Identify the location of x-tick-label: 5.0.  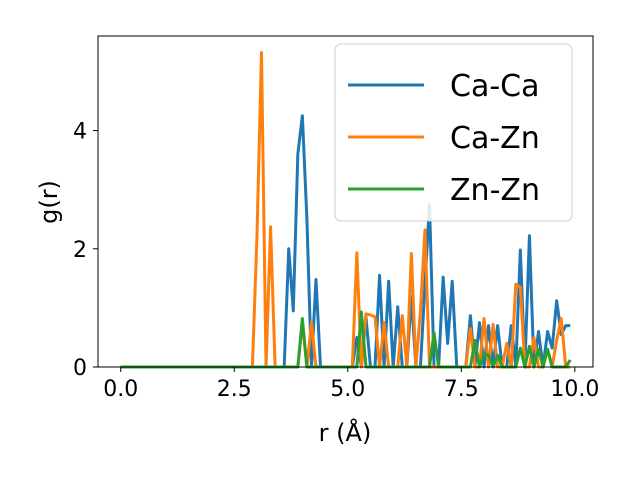
(347, 389).